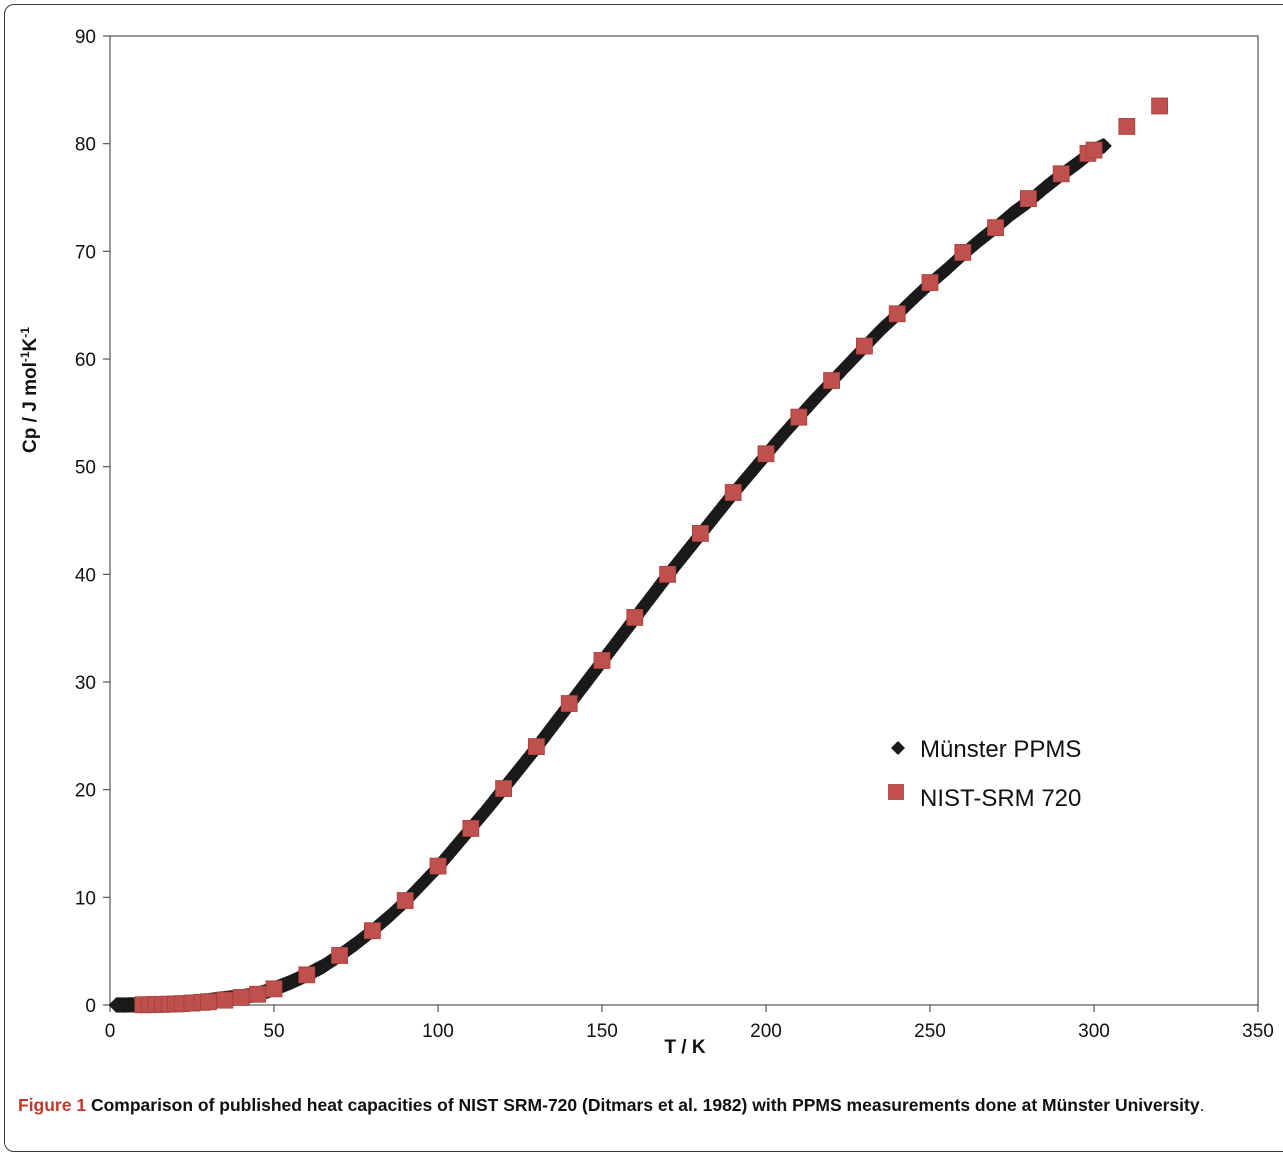 This screenshot has width=1283, height=1159. I want to click on x-tick-label: 100, so click(438, 1031).